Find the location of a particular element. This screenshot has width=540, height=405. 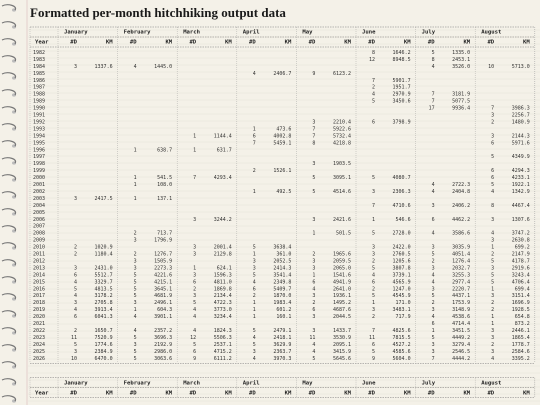

km-cell: 492.5 is located at coordinates (283, 192).